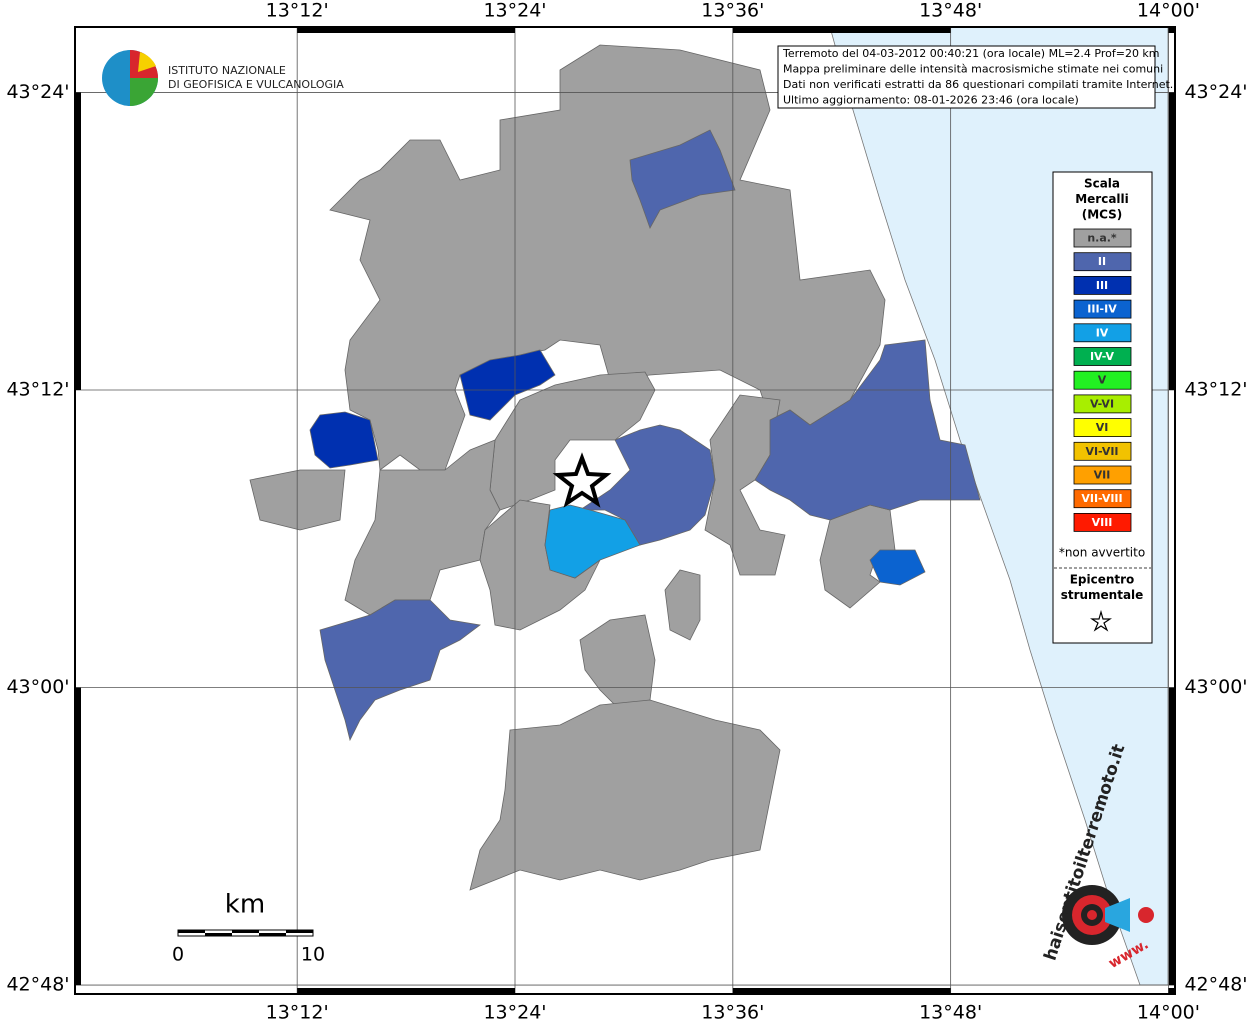 This screenshot has width=1255, height=1028. Describe the element at coordinates (1102, 215) in the screenshot. I see `legend-title: (MCS)` at that location.